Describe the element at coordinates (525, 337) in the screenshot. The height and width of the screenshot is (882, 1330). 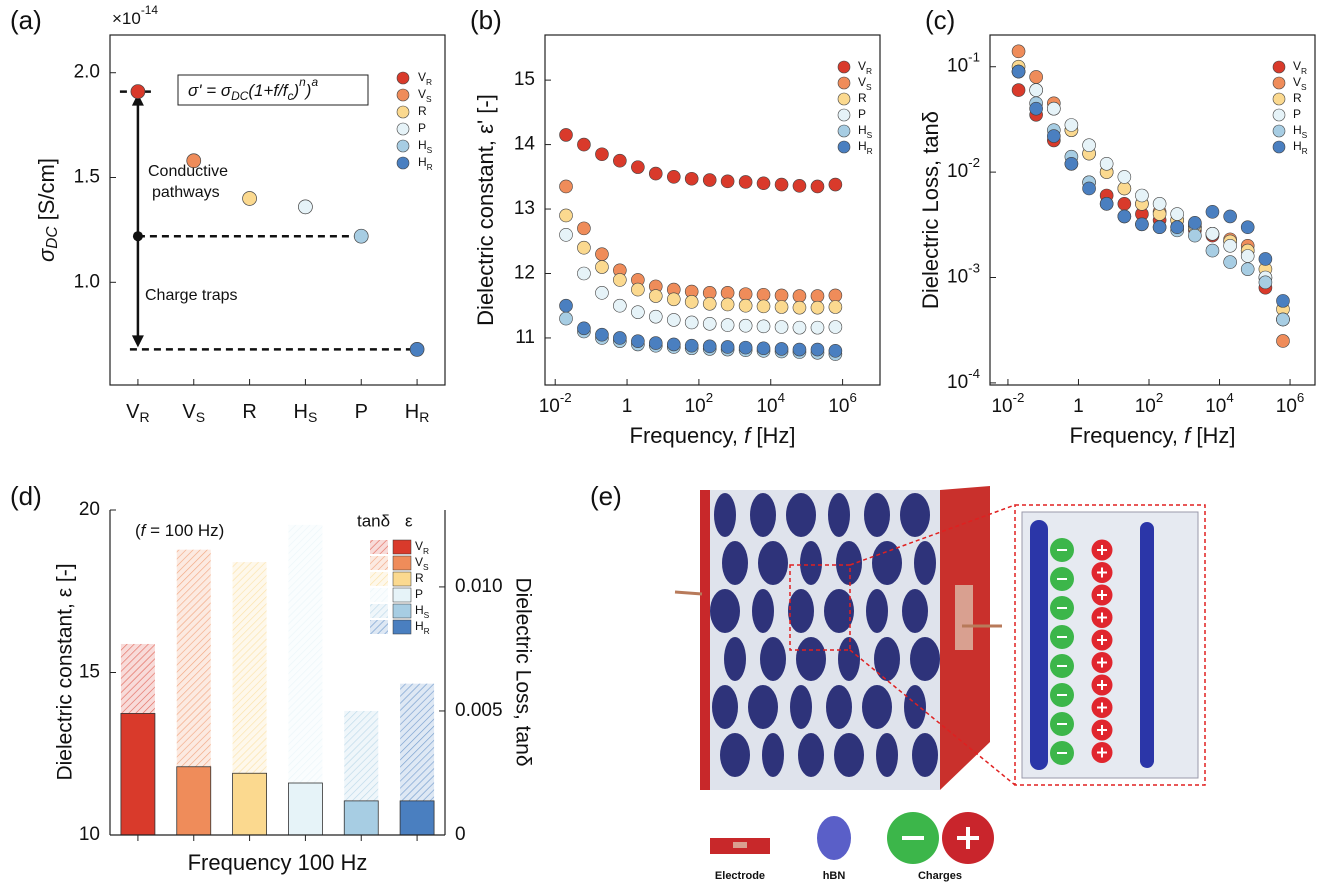
I see `y-tick-label-part: 11` at that location.